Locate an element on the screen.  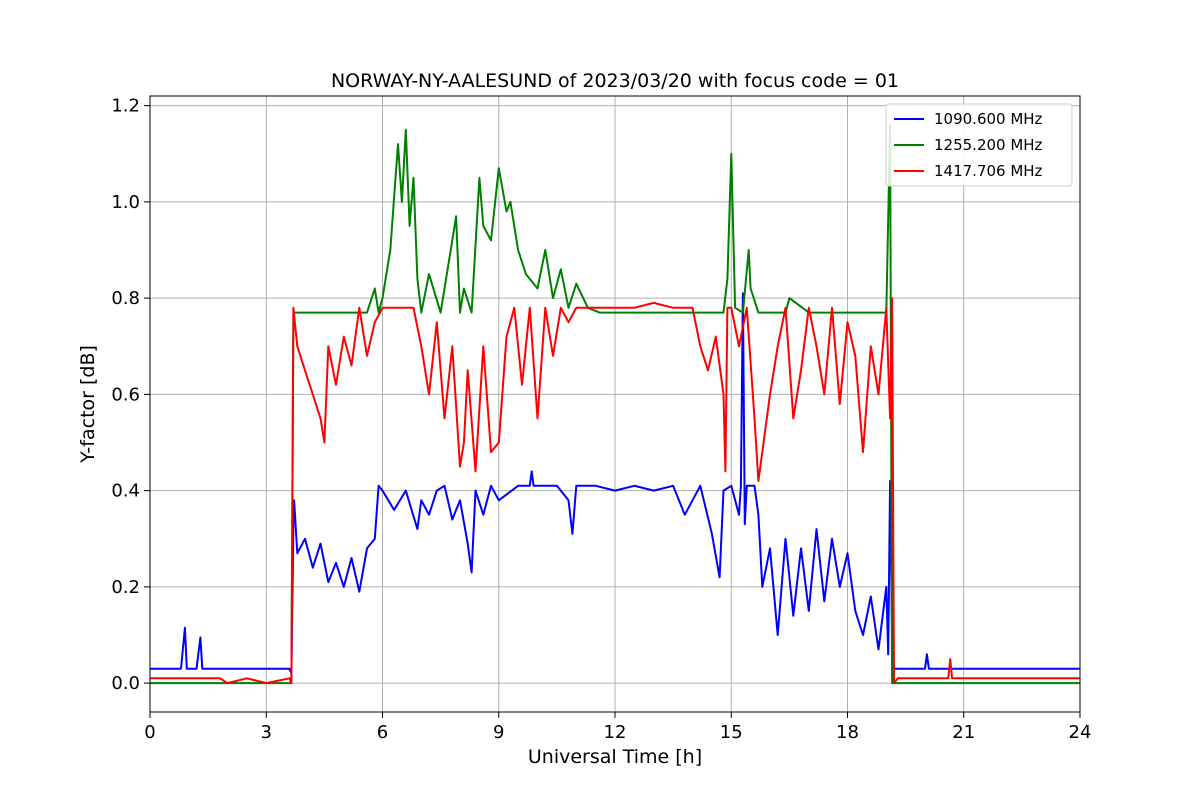
legend-label: 1255.200 MHz is located at coordinates (988, 145).